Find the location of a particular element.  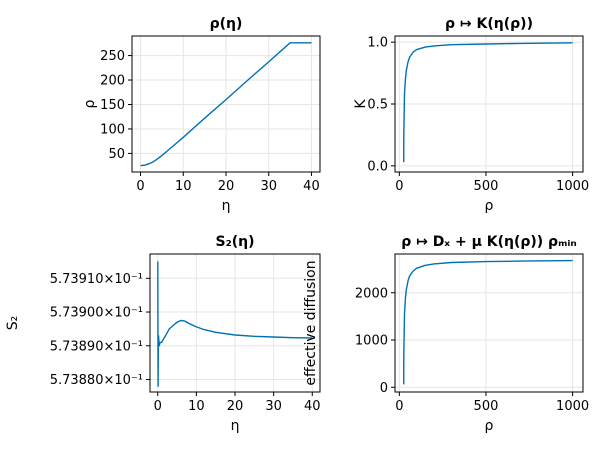

y-axis-label: effective diffusion is located at coordinates (311, 322).